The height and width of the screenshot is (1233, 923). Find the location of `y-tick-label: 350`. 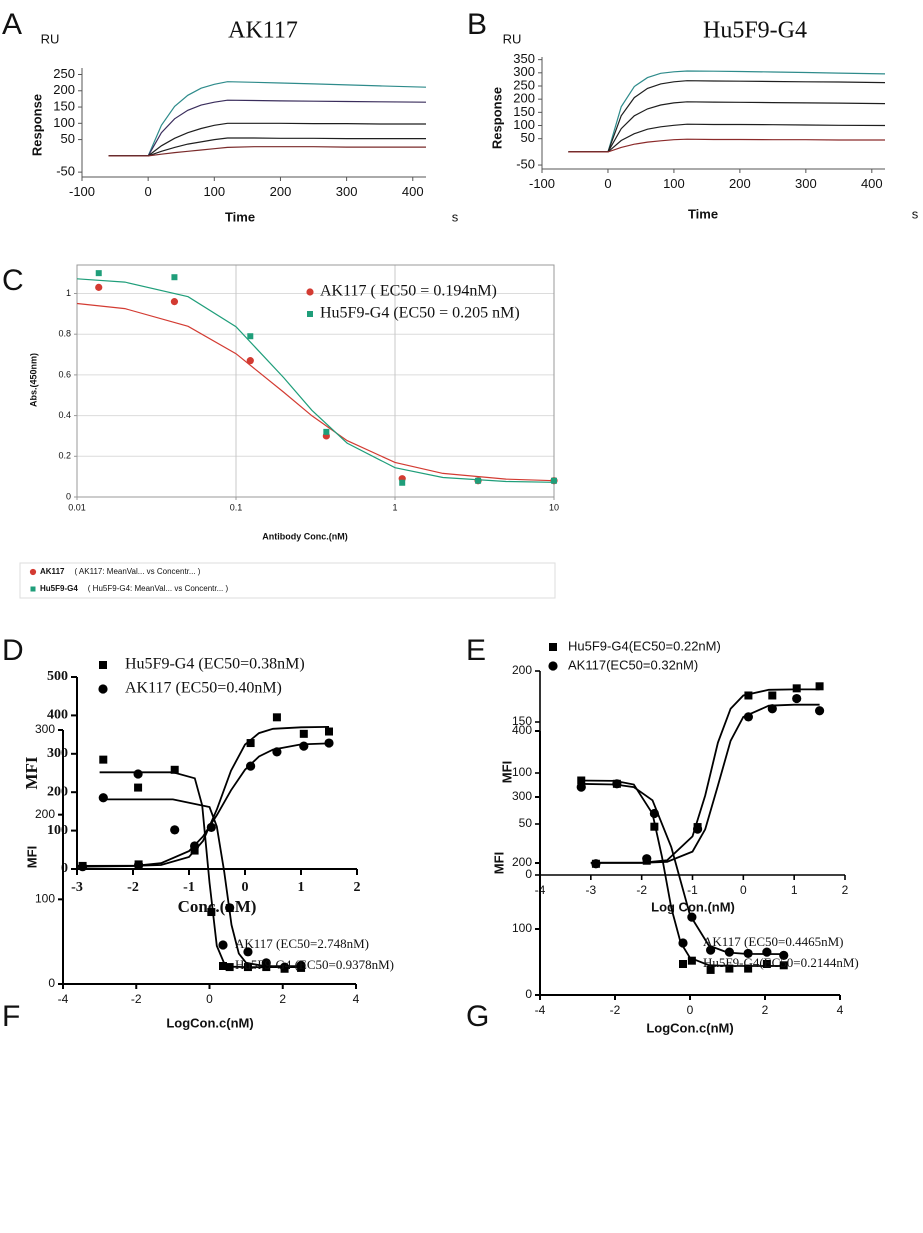

y-tick-label: 350 is located at coordinates (524, 58).